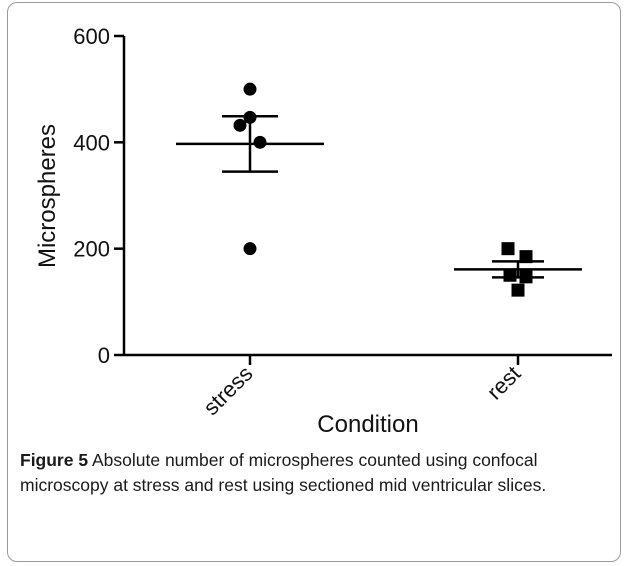 The width and height of the screenshot is (625, 566). Describe the element at coordinates (91, 36) in the screenshot. I see `y-tick-label: 600` at that location.